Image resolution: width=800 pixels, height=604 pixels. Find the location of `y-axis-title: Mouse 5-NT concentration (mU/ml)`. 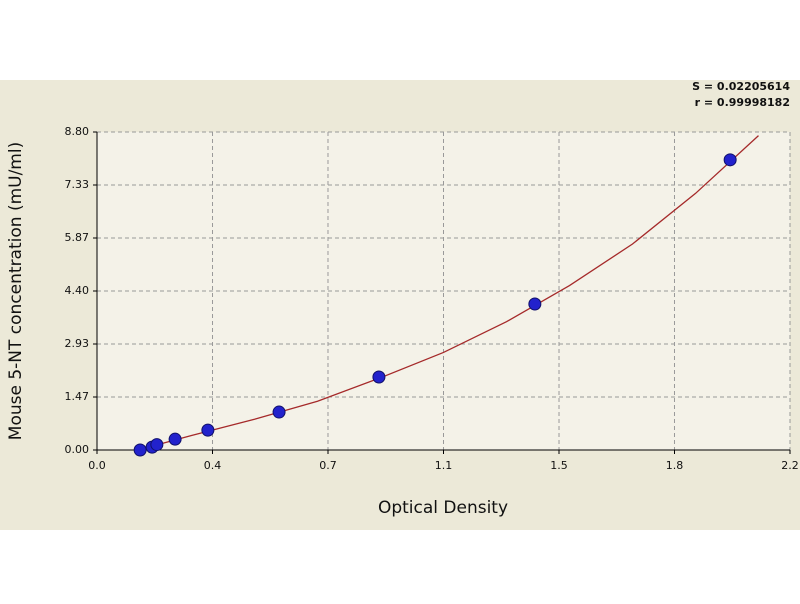

y-axis-title: Mouse 5-NT concentration (mU/ml) is located at coordinates (16, 291).